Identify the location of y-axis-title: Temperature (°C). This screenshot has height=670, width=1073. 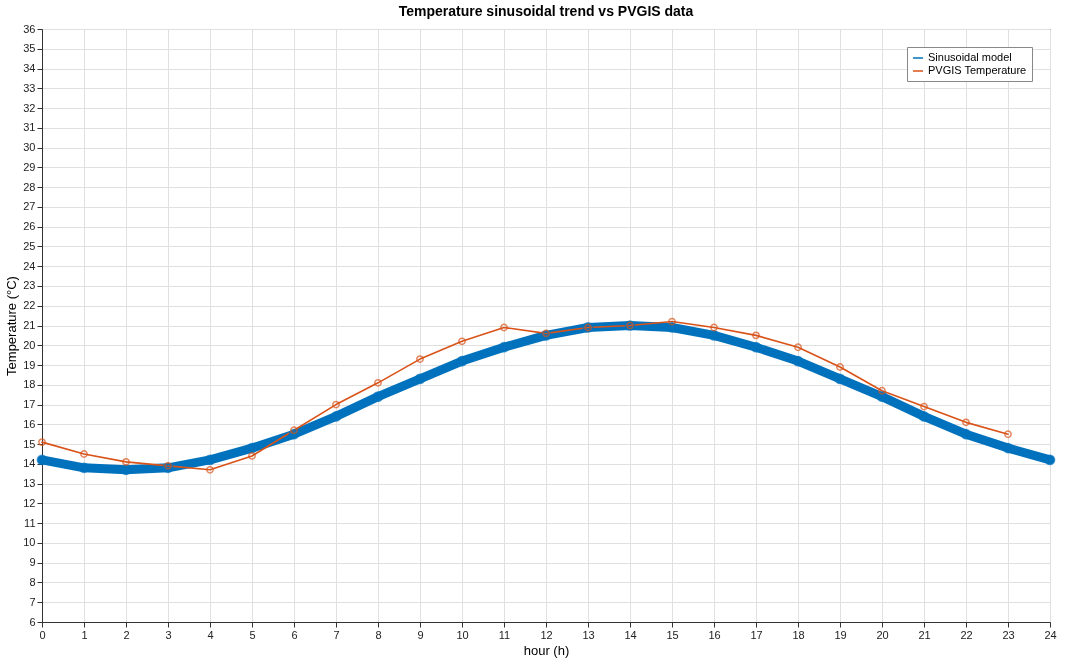
(12, 326).